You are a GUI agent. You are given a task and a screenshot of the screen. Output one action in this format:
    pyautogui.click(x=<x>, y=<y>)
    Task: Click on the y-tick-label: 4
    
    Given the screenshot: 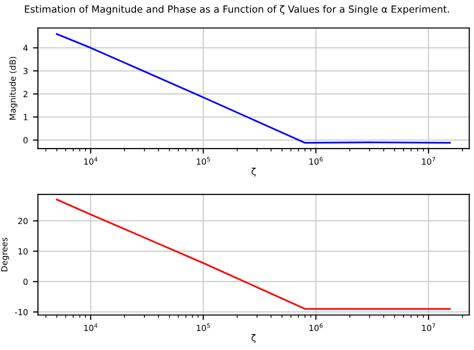 What is the action you would take?
    pyautogui.click(x=25, y=47)
    